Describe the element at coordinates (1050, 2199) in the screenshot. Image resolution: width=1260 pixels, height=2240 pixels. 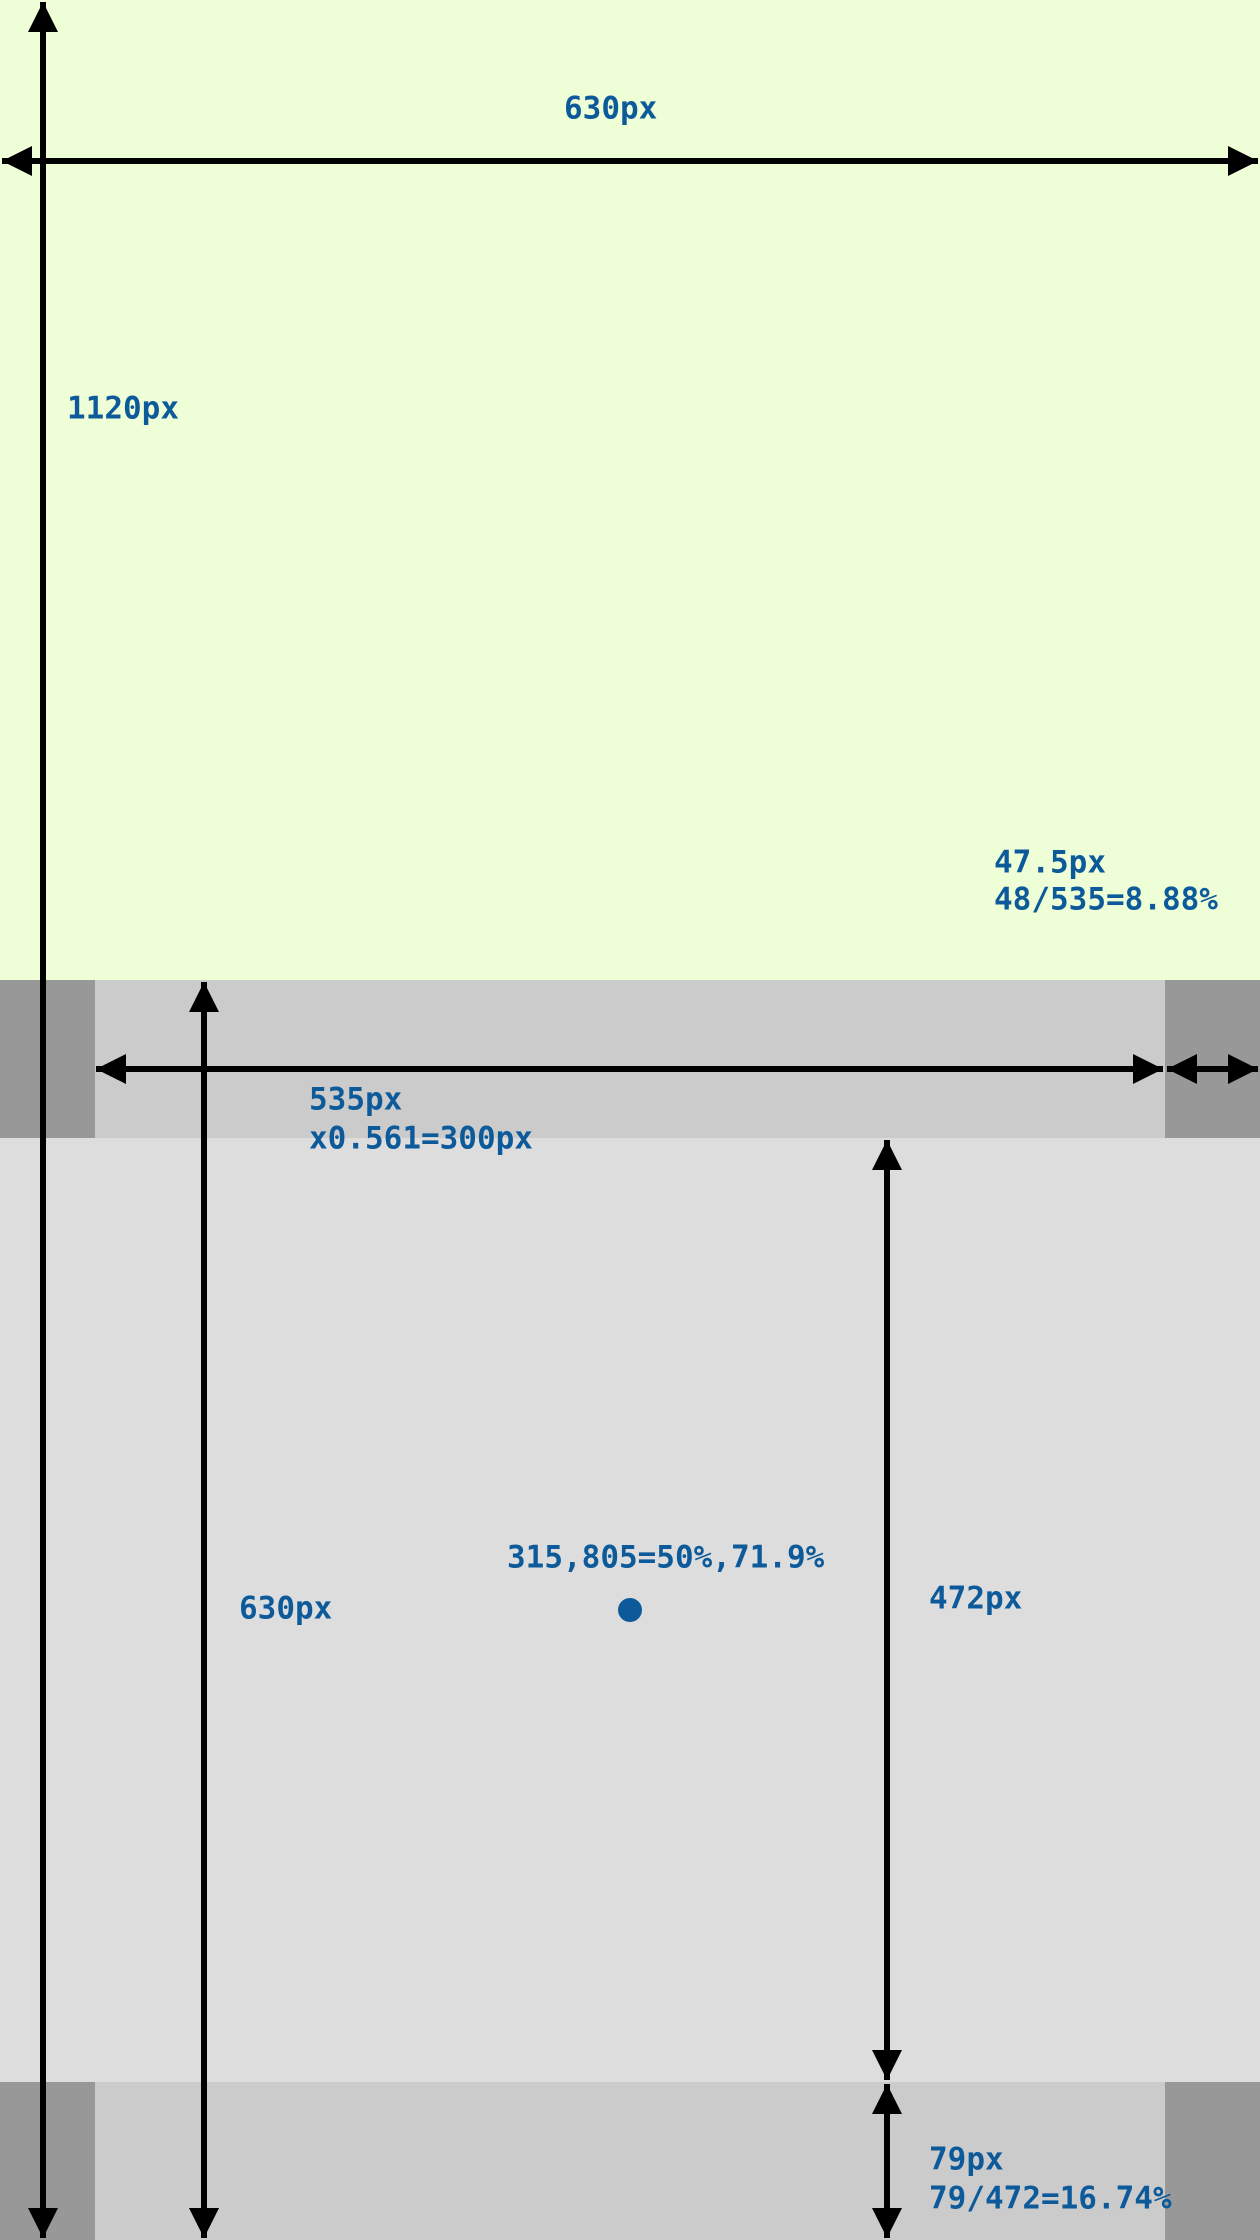
I see `label: 79/472=16.74%` at that location.